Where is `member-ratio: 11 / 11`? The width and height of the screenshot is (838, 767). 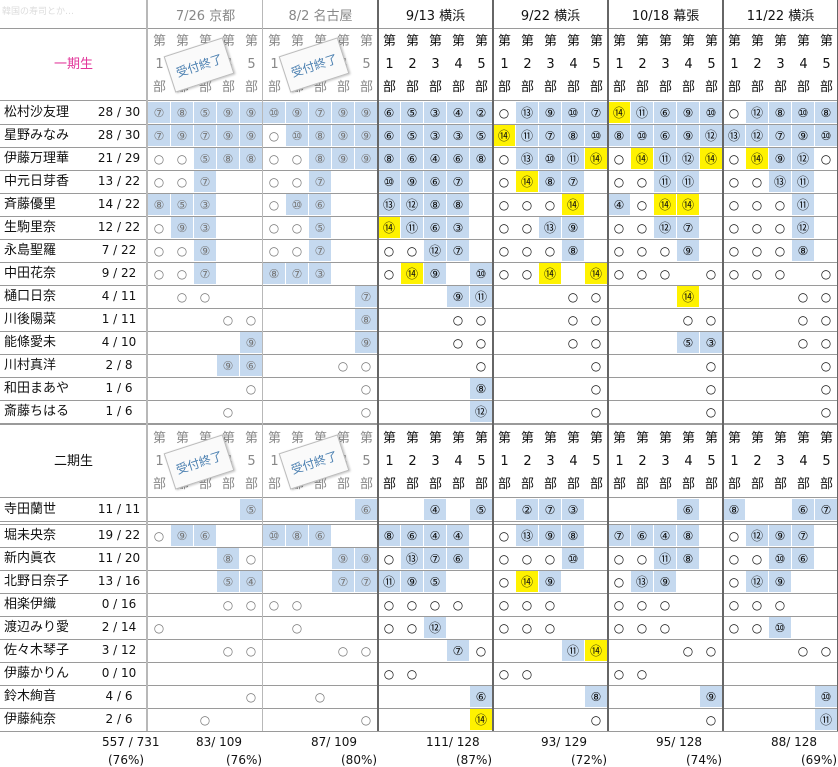
member-ratio: 11 / 11 is located at coordinates (119, 509).